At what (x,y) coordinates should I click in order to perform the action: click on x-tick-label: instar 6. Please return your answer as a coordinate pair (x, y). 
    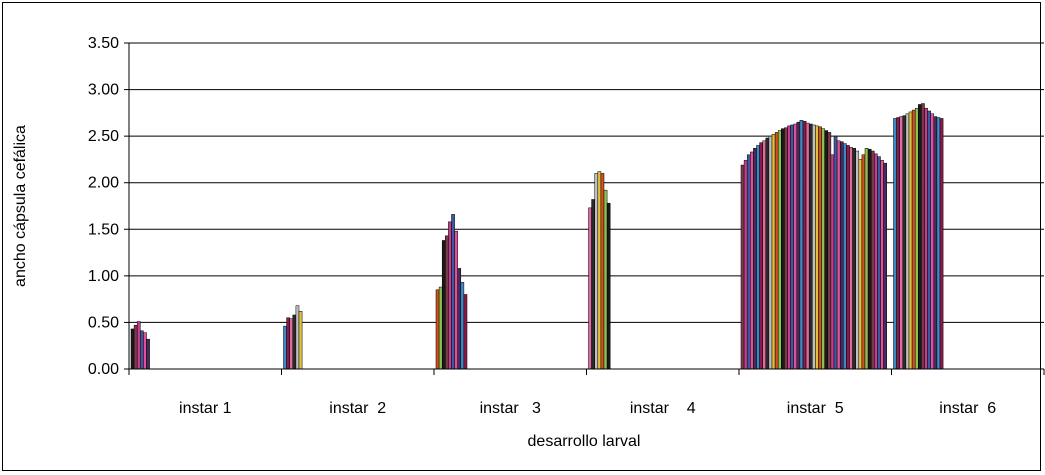
    Looking at the image, I should click on (967, 408).